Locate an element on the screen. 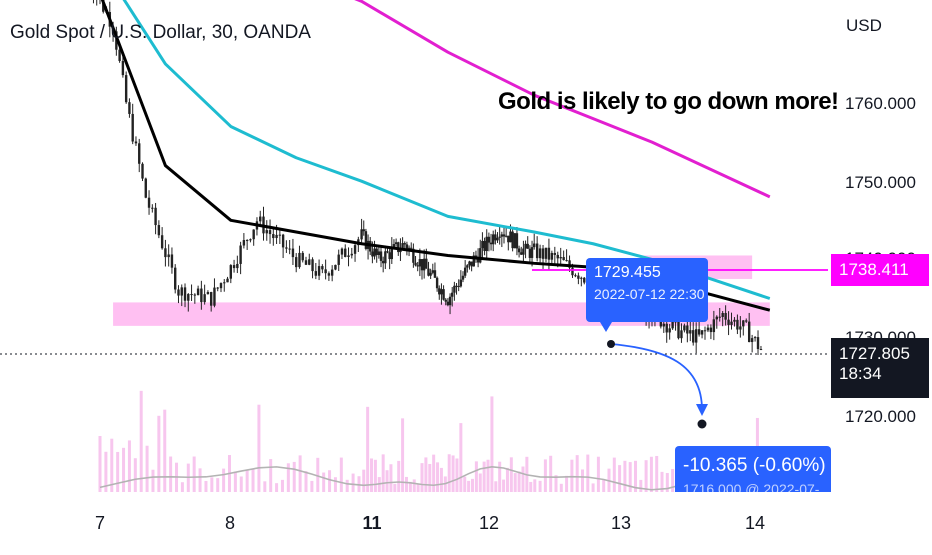 The width and height of the screenshot is (932, 555). projection-detail: 1716.000 @ 2022-07- is located at coordinates (751, 486).